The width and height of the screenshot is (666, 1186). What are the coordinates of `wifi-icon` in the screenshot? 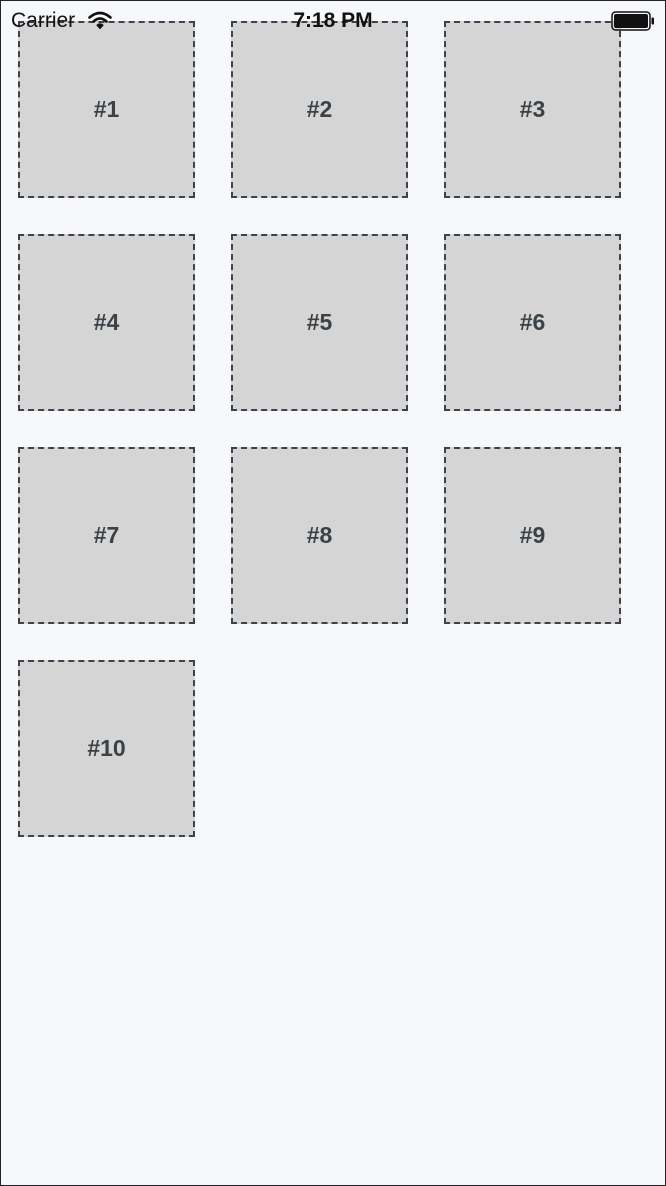 It's located at (100, 20).